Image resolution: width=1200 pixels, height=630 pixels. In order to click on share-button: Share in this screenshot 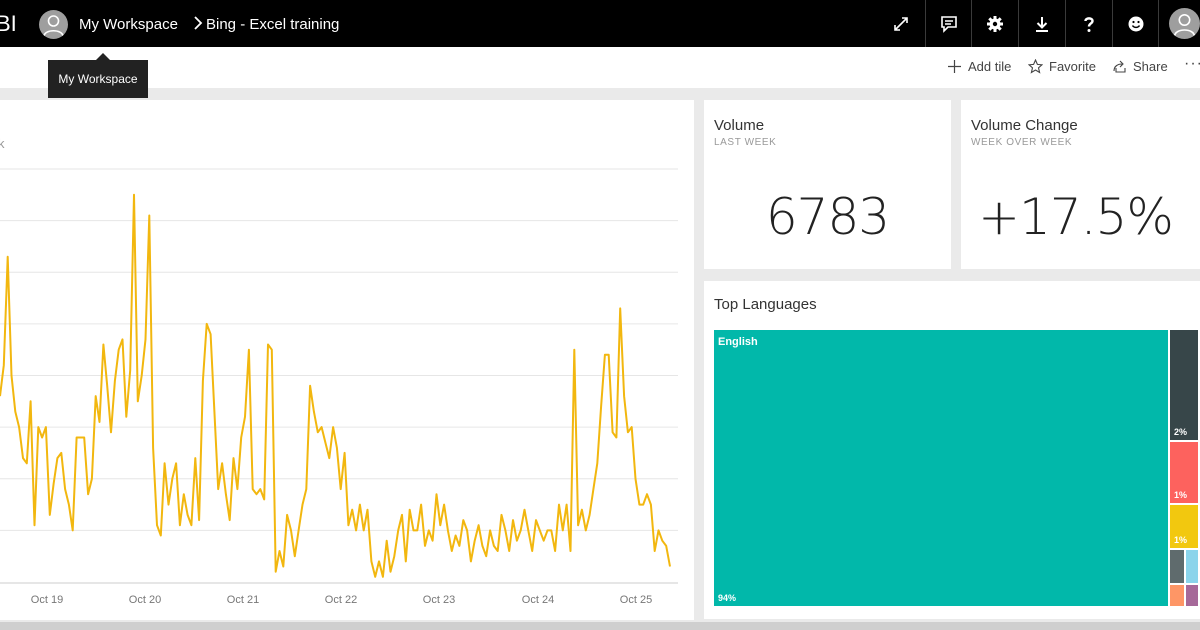, I will do `click(1140, 66)`.